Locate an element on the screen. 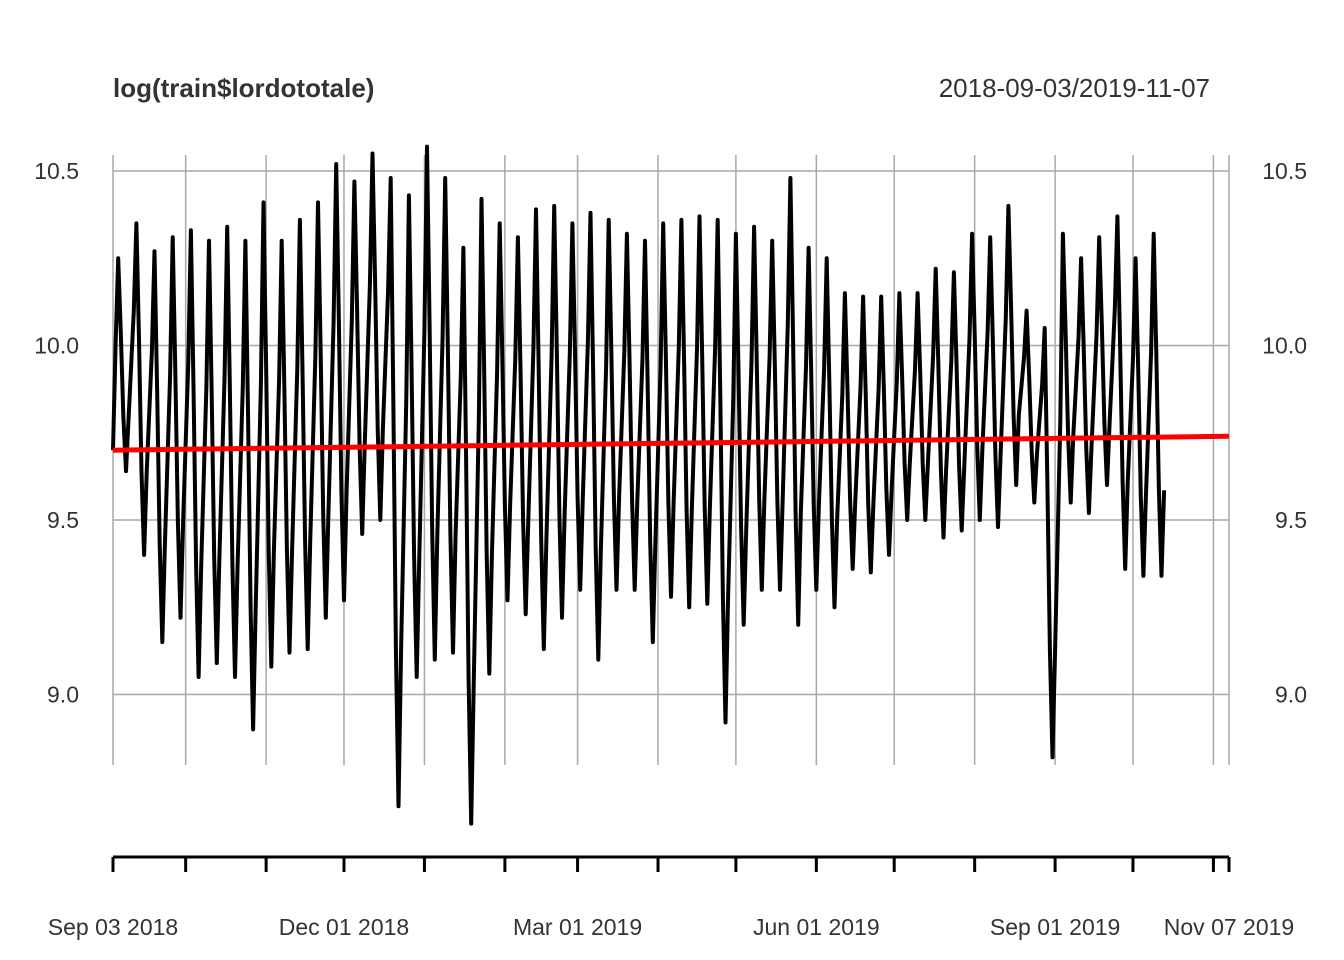  x-tick-label: Mar 01 2019 is located at coordinates (577, 927).